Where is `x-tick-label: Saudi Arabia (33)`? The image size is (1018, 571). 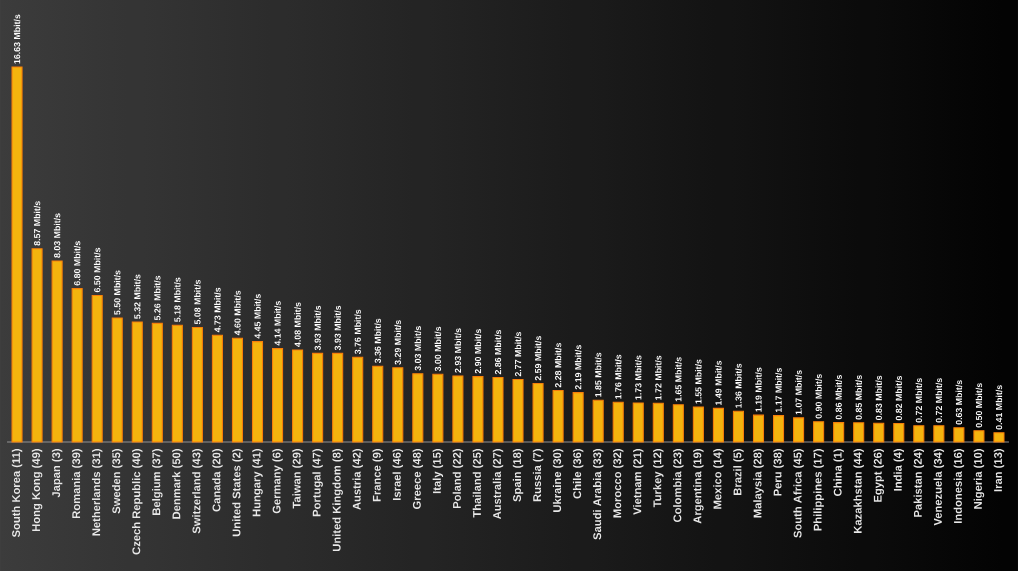 x-tick-label: Saudi Arabia (33) is located at coordinates (598, 494).